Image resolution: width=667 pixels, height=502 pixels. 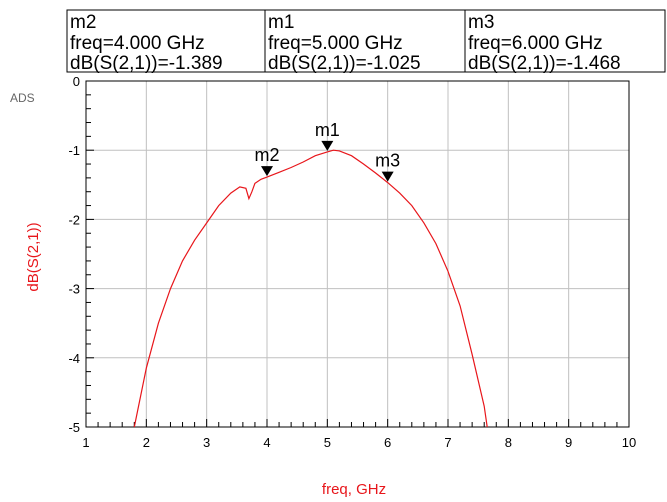 What do you see at coordinates (266, 442) in the screenshot?
I see `x-tick-label: 4` at bounding box center [266, 442].